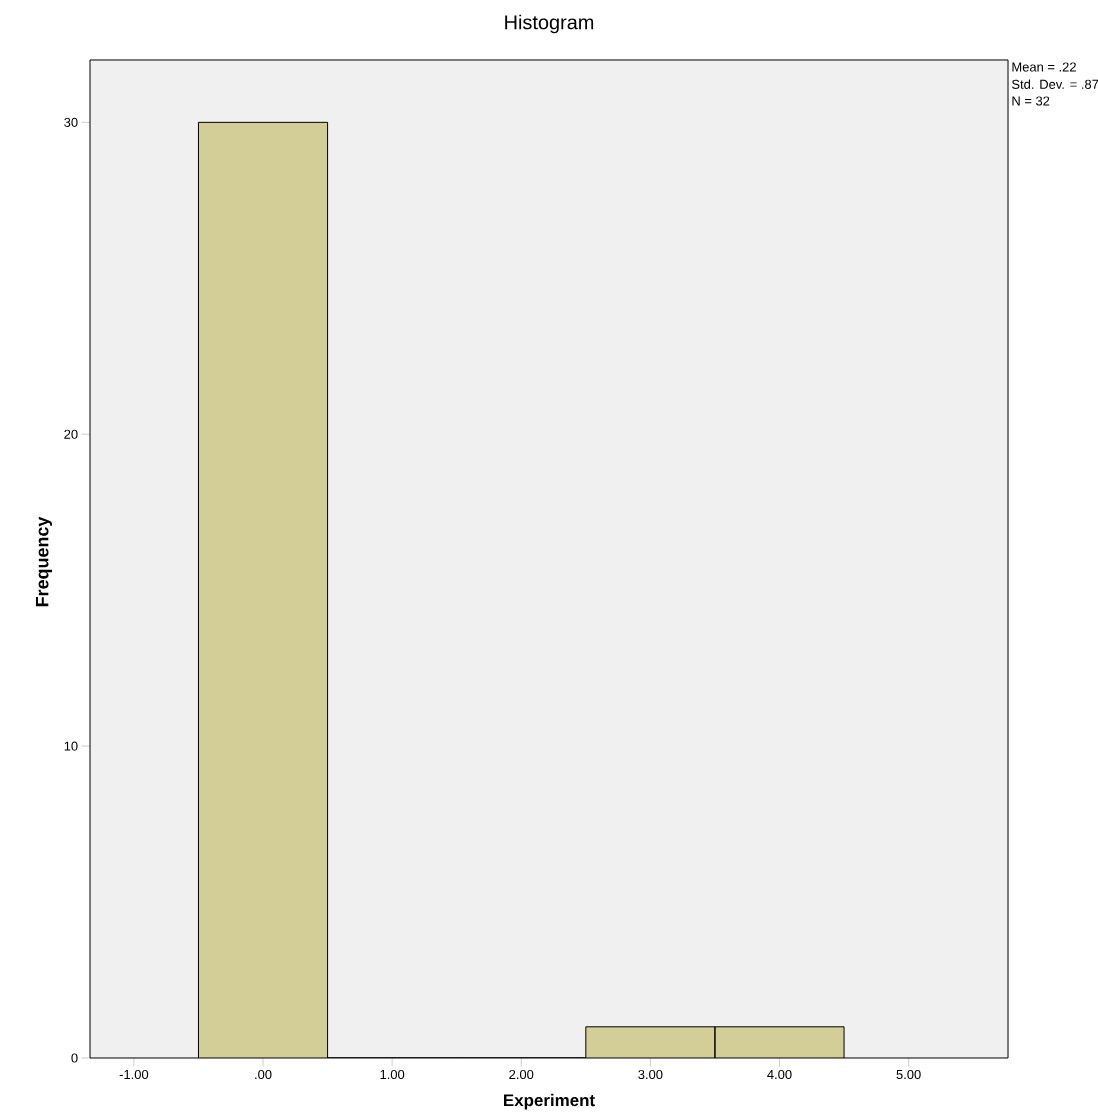 The height and width of the screenshot is (1112, 1098). What do you see at coordinates (549, 1101) in the screenshot?
I see `x-axis-title: Experiment` at bounding box center [549, 1101].